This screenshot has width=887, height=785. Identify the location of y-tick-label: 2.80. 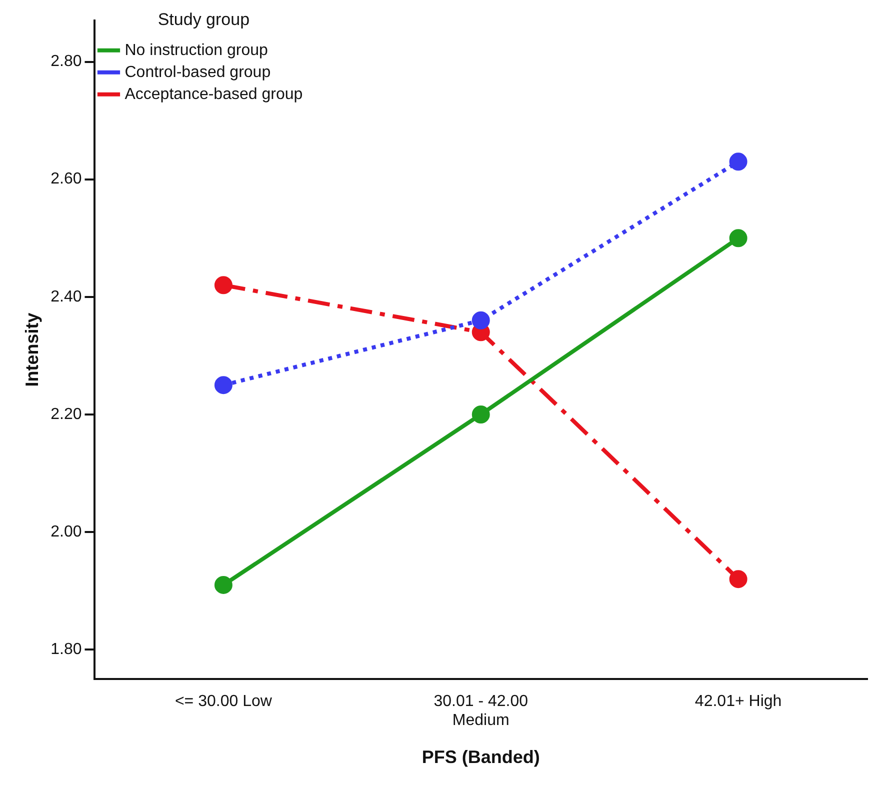
(66, 61).